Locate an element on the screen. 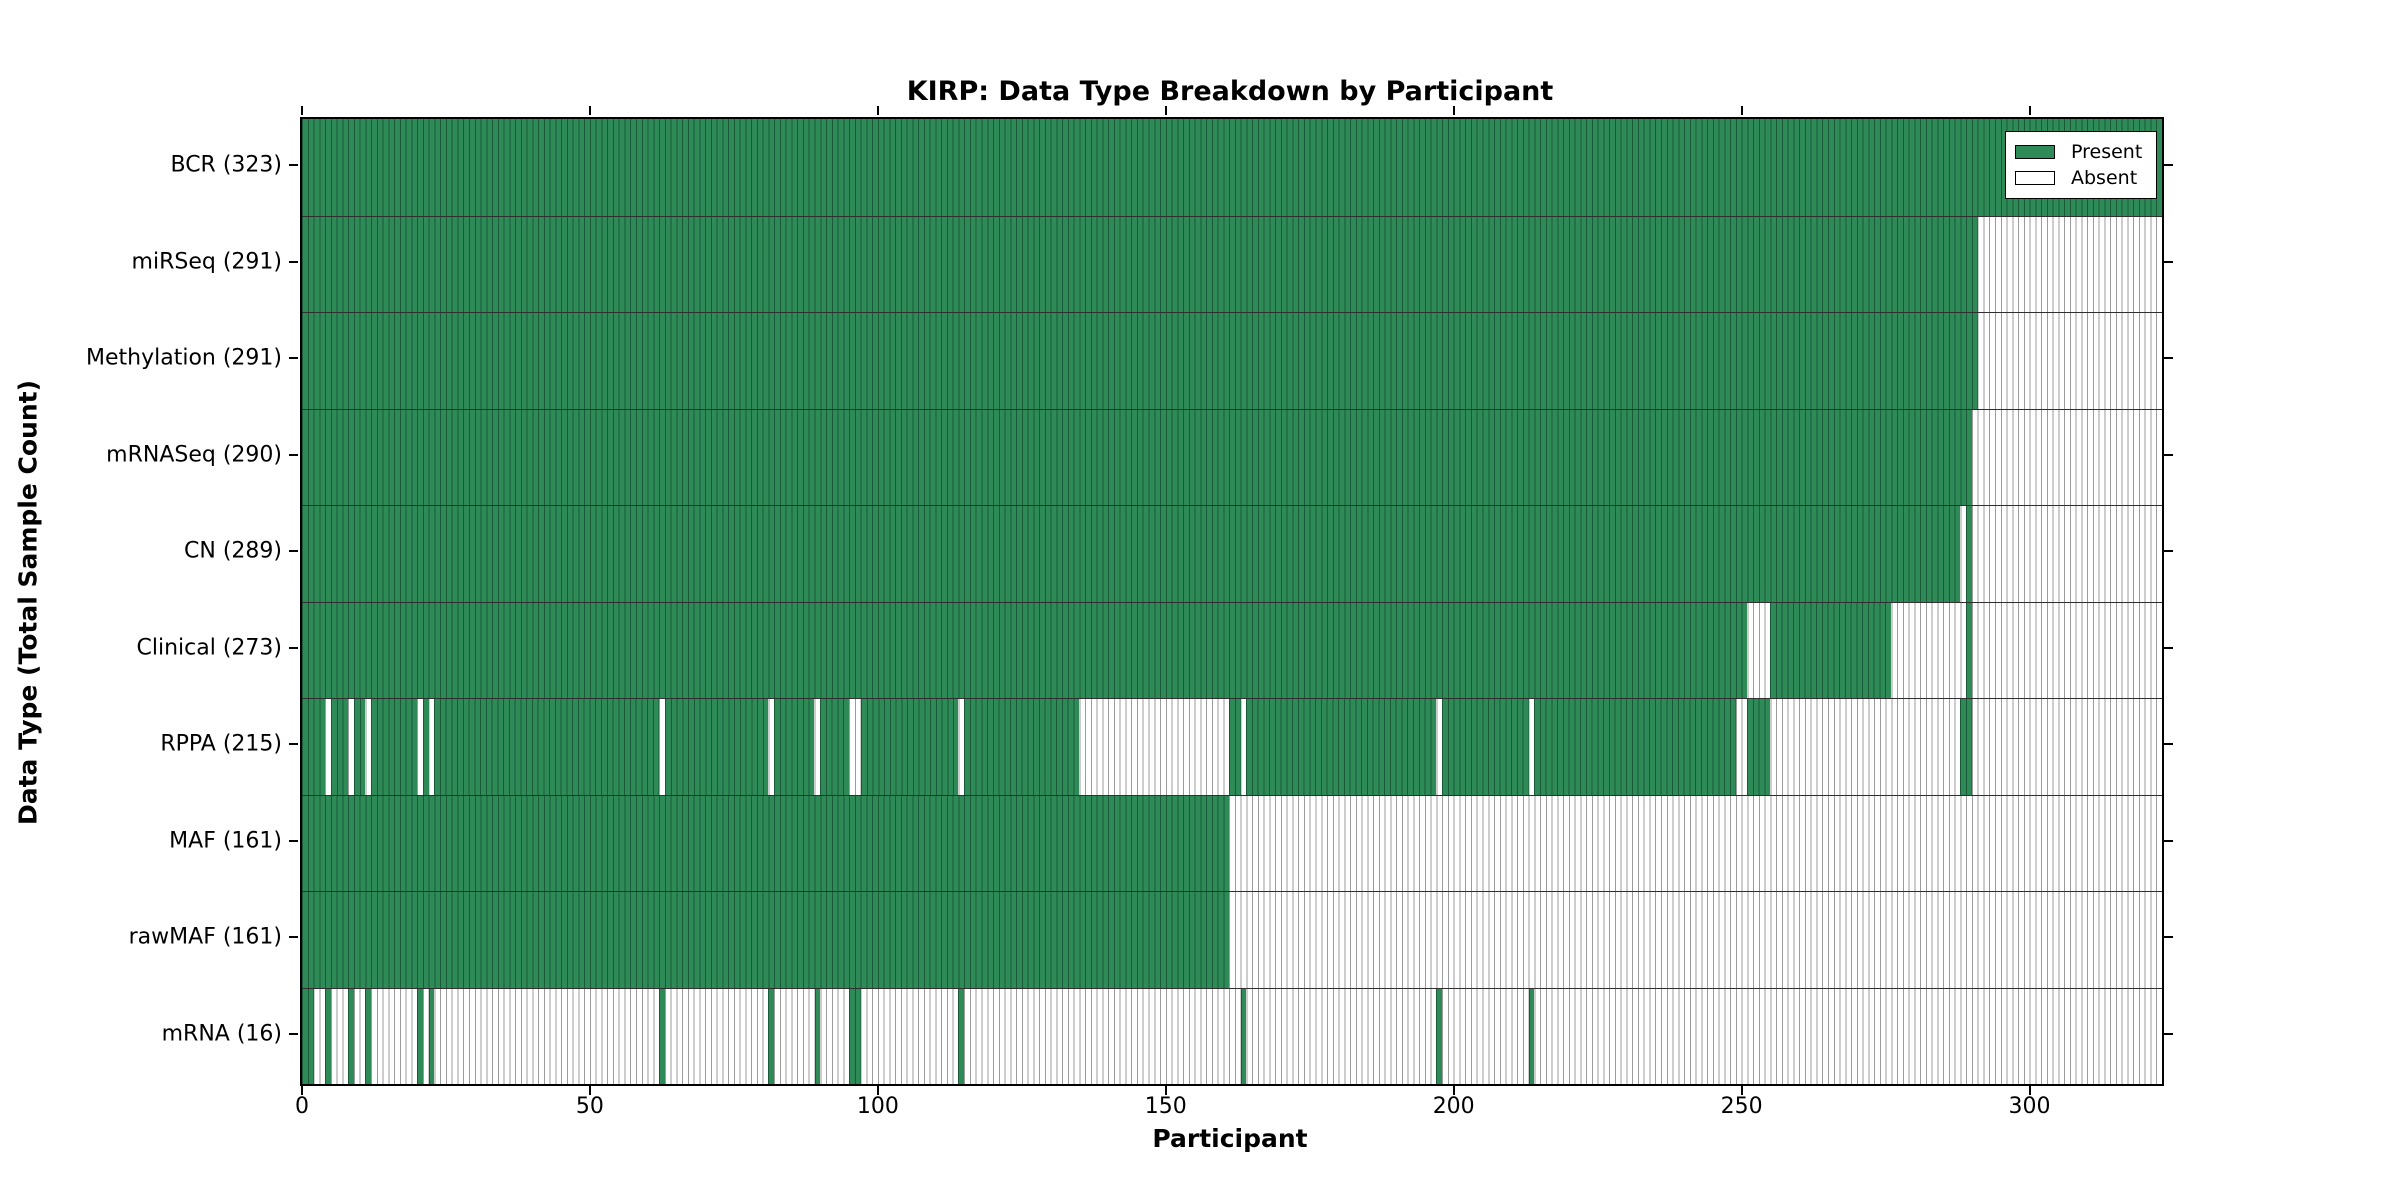 Image resolution: width=2400 pixels, height=1200 pixels. legend-absent-label: Absent is located at coordinates (2104, 178).